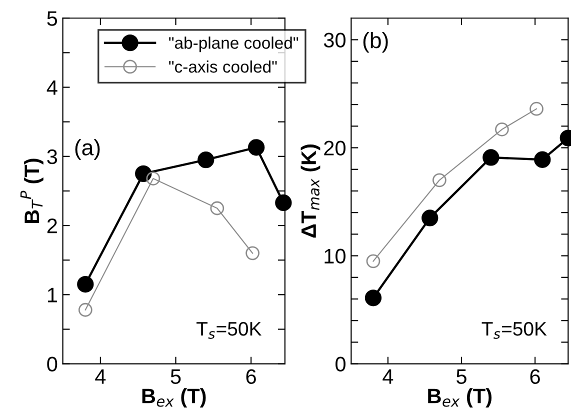 The height and width of the screenshot is (412, 571). What do you see at coordinates (375, 42) in the screenshot?
I see `annotation: (b)` at bounding box center [375, 42].